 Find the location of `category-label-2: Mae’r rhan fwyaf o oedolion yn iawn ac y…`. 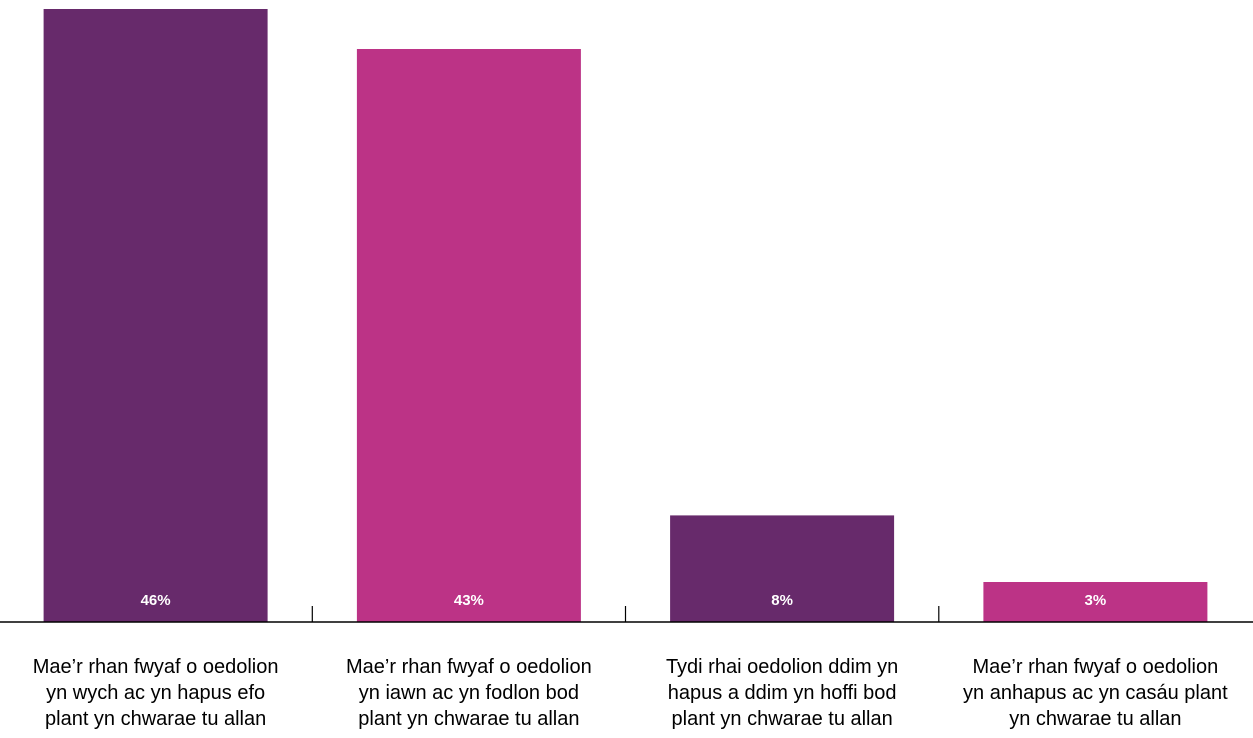

category-label-2: Mae’r rhan fwyaf o oedolion yn iawn ac y… is located at coordinates (469, 693).